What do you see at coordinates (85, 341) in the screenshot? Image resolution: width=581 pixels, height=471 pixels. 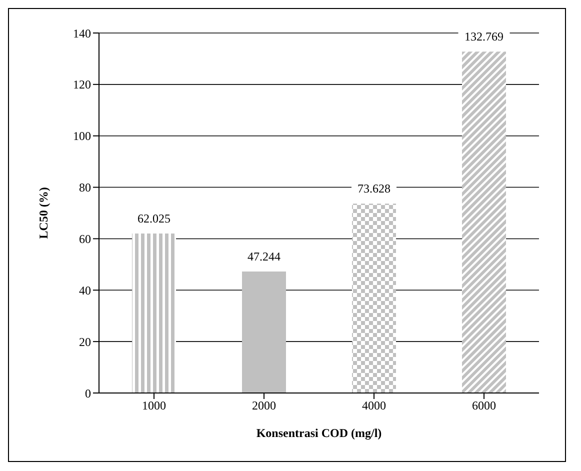 I see `y-tick-label: 20` at bounding box center [85, 341].